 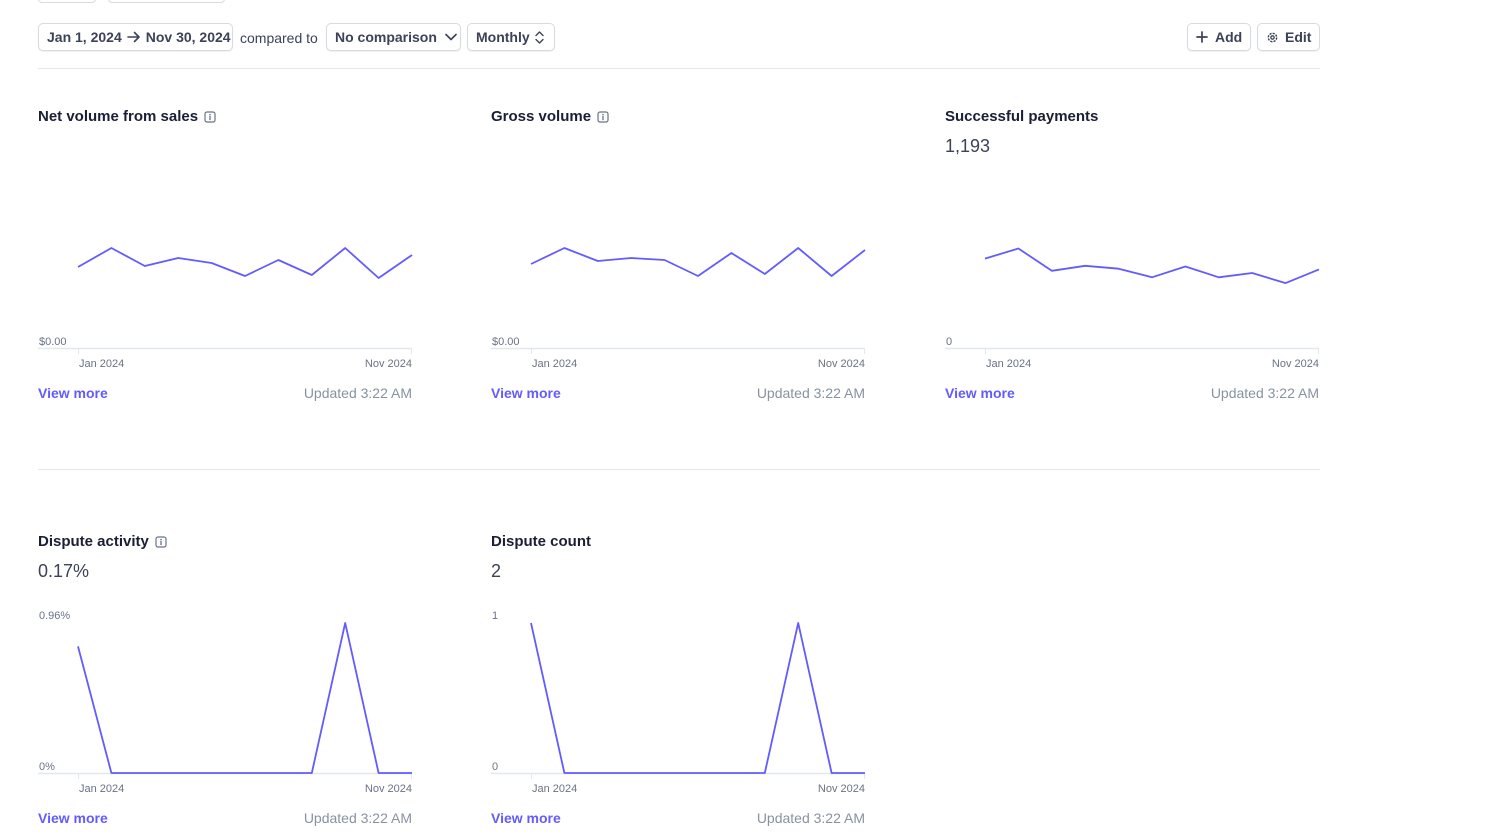 What do you see at coordinates (188, 37) in the screenshot?
I see `date-end: Nov 30, 2024` at bounding box center [188, 37].